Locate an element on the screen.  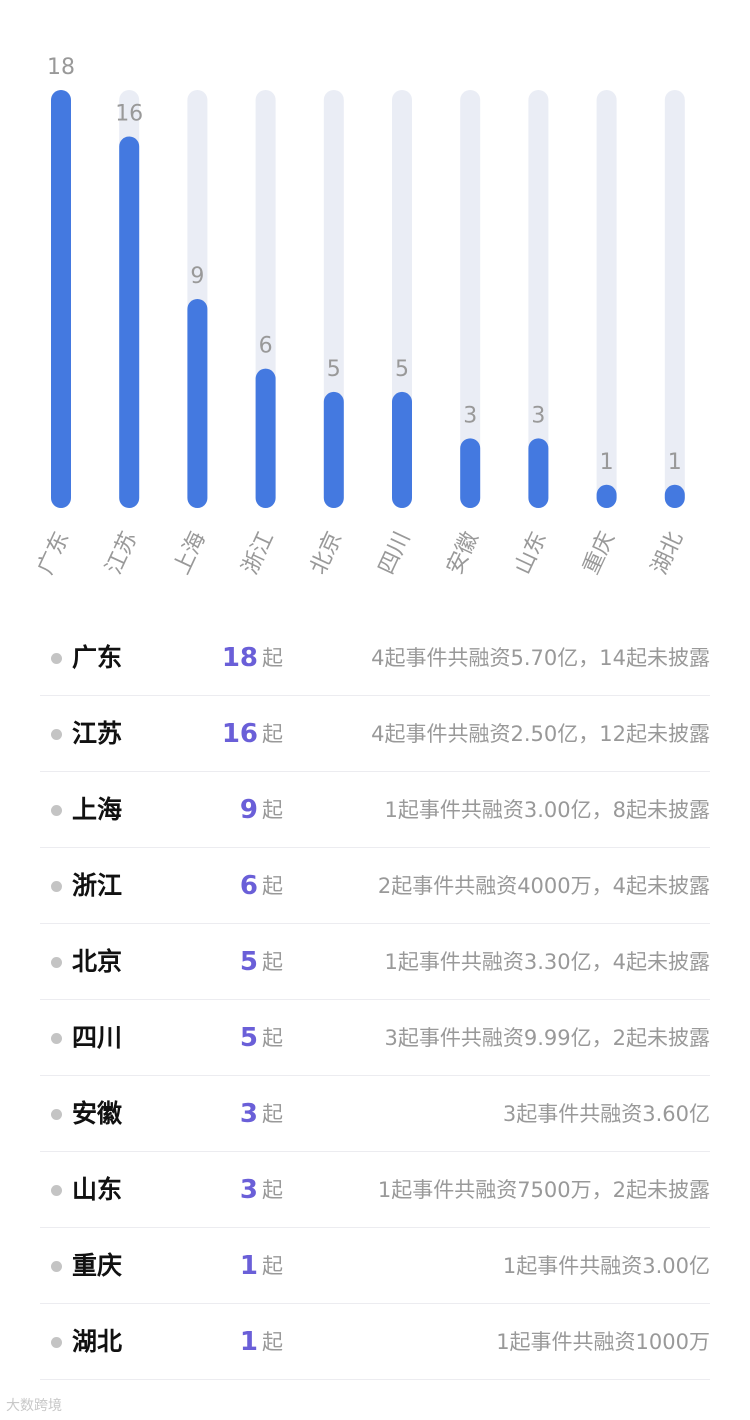
event-count: 16 is located at coordinates (239, 734).